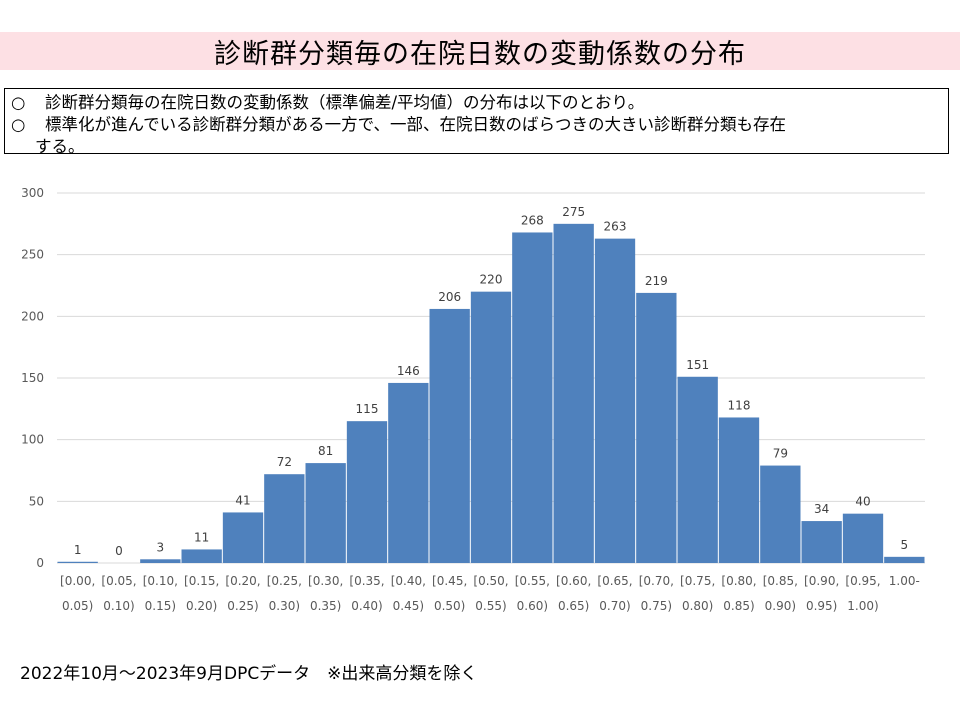 The width and height of the screenshot is (960, 720). Describe the element at coordinates (325, 451) in the screenshot. I see `data-label: 81` at that location.